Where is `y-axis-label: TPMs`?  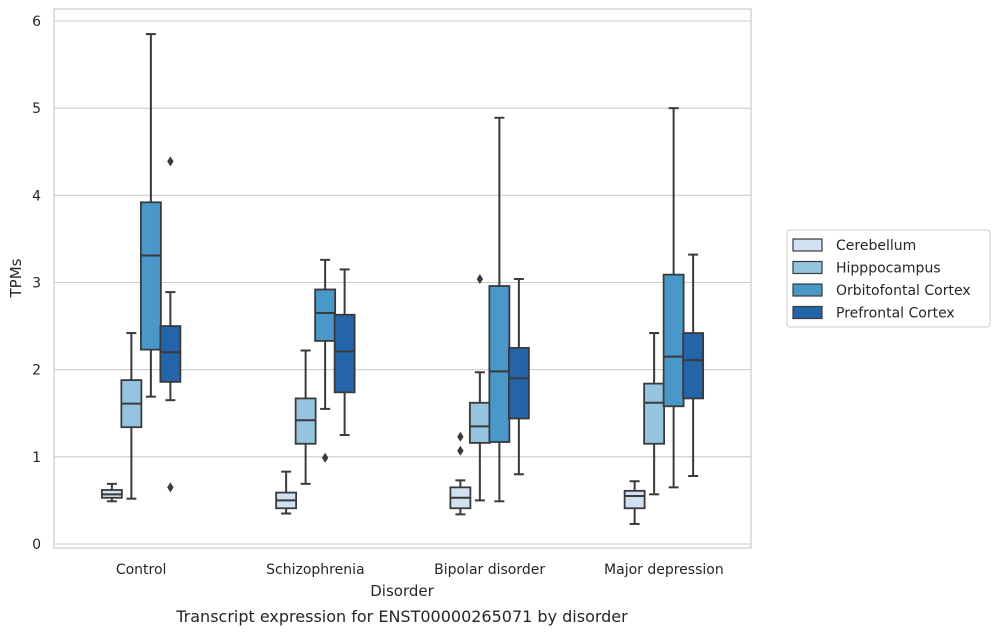
y-axis-label: TPMs is located at coordinates (16, 278).